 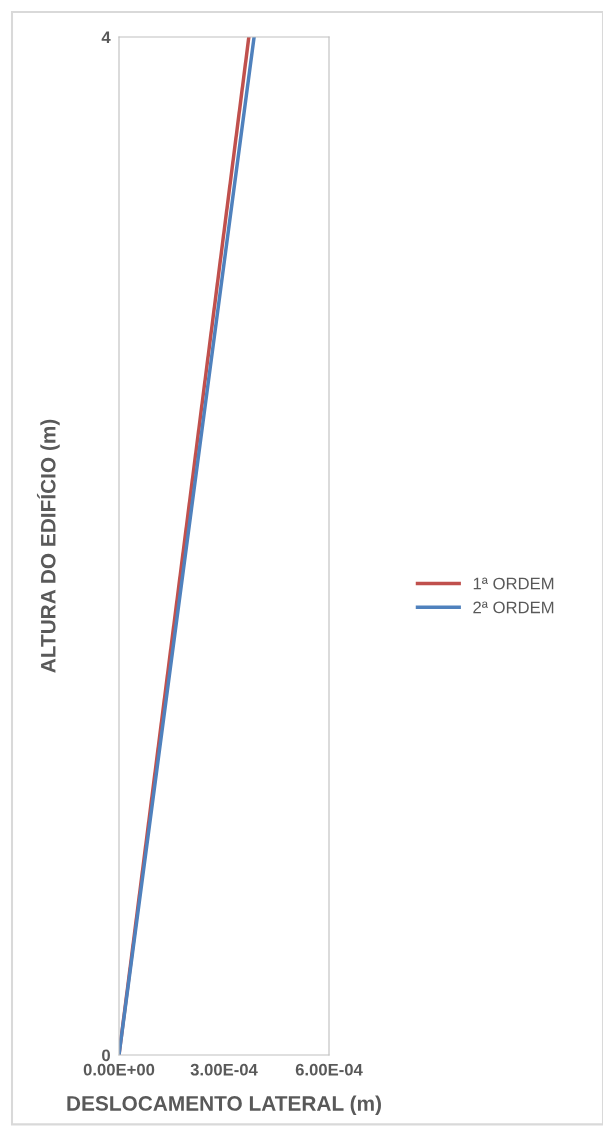 What do you see at coordinates (106, 37) in the screenshot?
I see `y-tick-label: 4` at bounding box center [106, 37].